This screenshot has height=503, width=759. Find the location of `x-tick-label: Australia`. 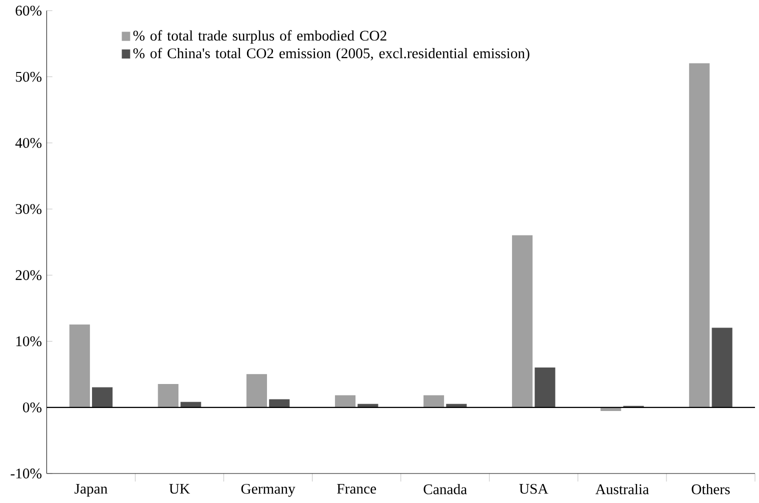

x-tick-label: Australia is located at coordinates (622, 489).